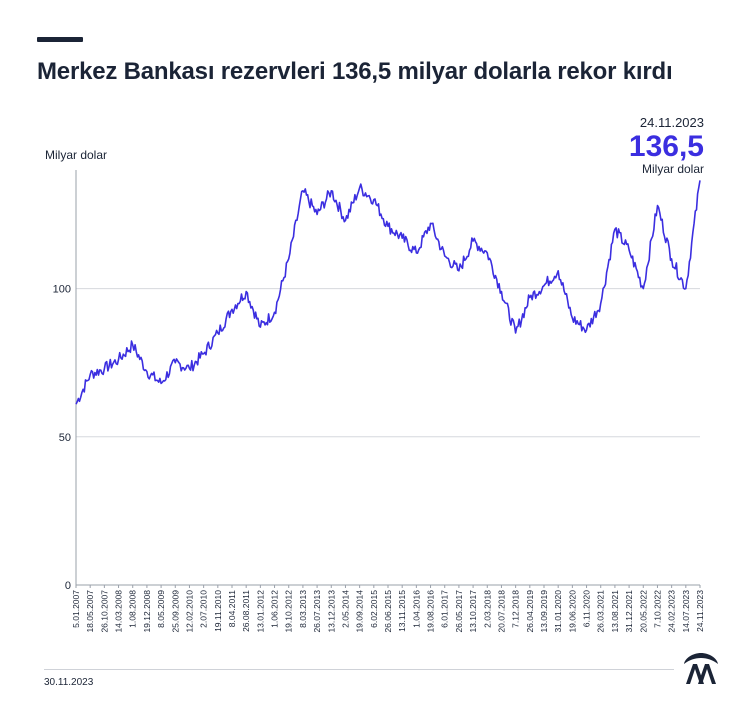  Describe the element at coordinates (516, 609) in the screenshot. I see `x-tick-label: 7.12.2018` at that location.